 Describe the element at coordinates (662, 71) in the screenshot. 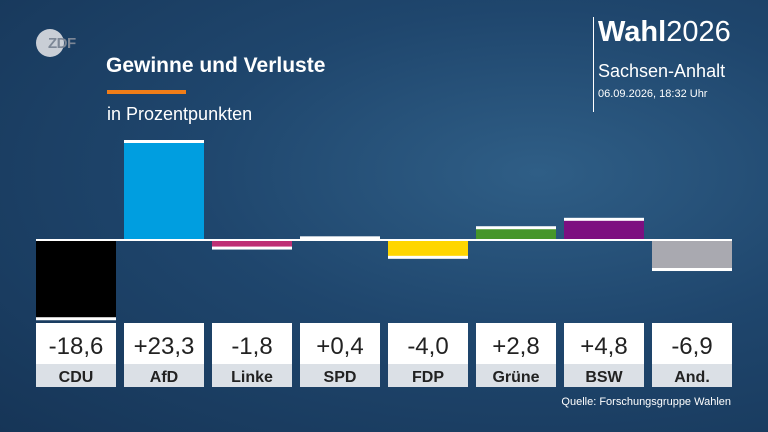

I see `region-label: Sachsen-Anhalt` at that location.